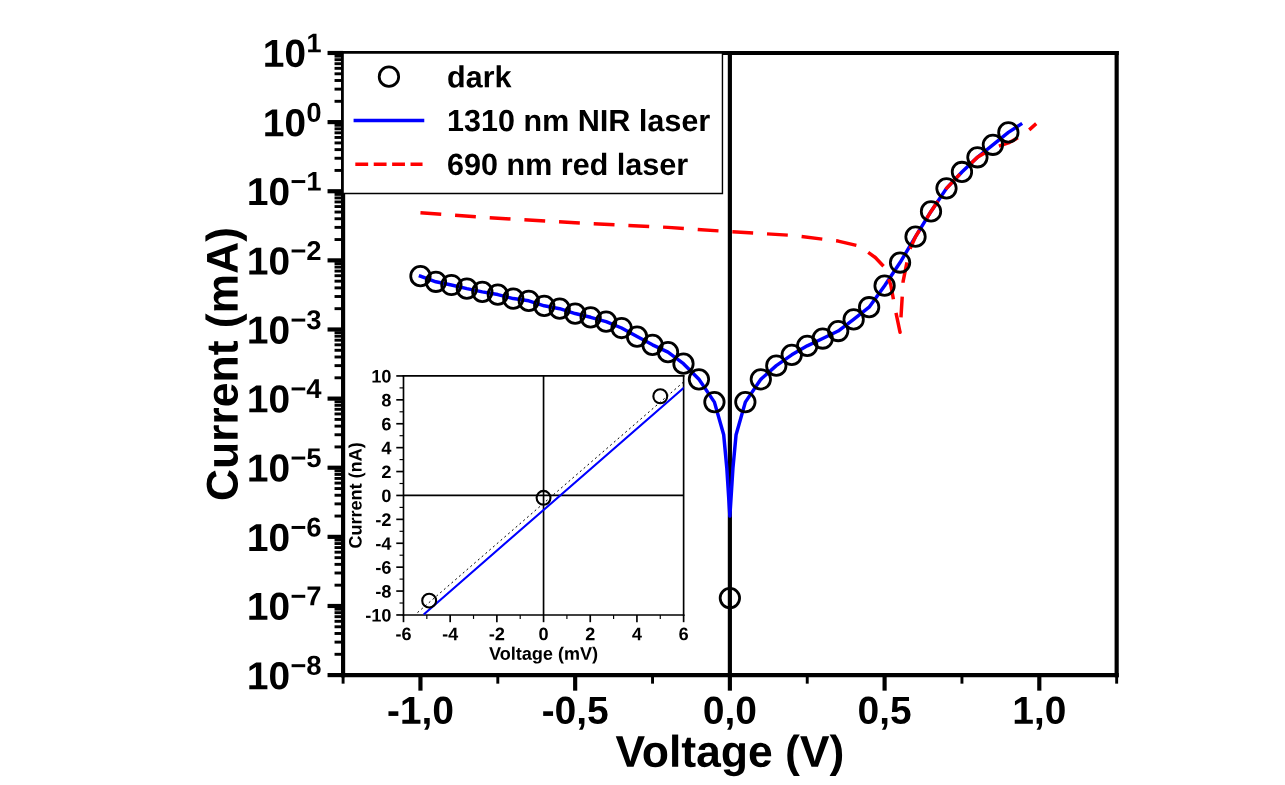  Describe the element at coordinates (480, 76) in the screenshot. I see `legend-label: dark` at that location.